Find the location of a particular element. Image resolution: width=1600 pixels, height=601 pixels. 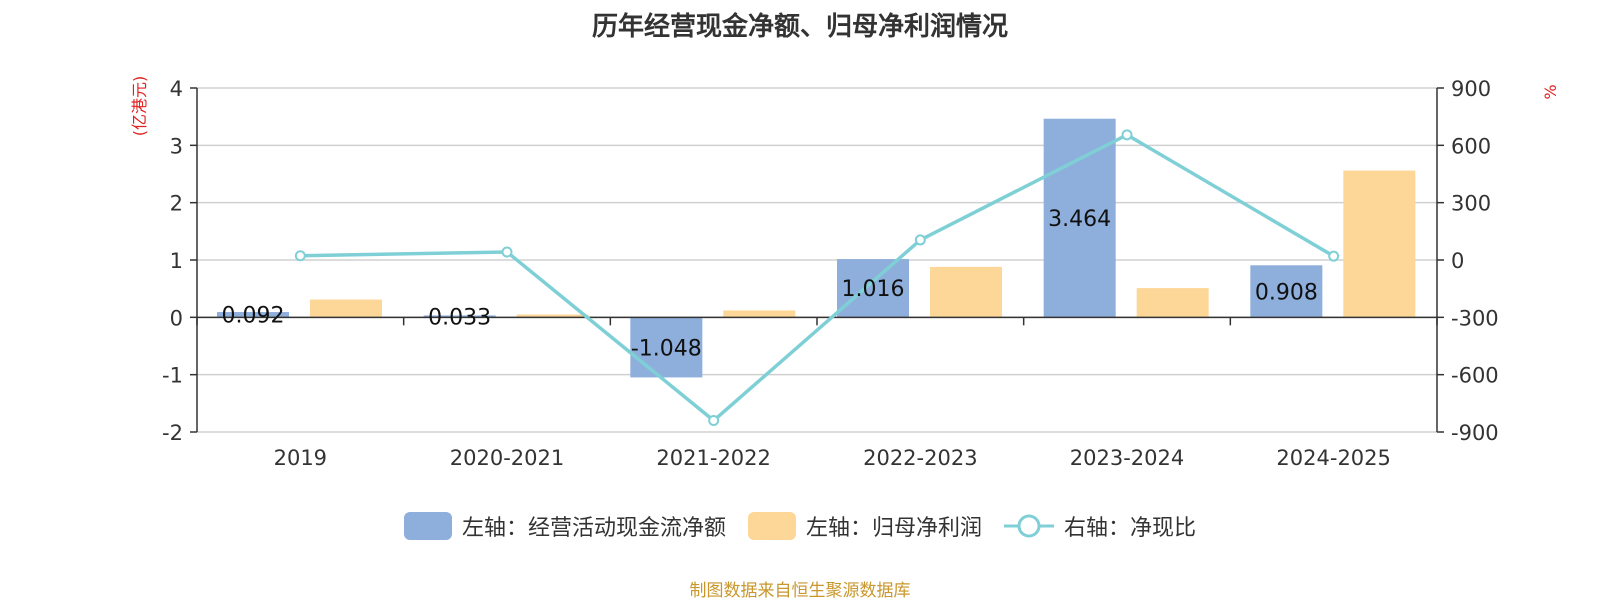

left-tick-label: 2 is located at coordinates (176, 204).